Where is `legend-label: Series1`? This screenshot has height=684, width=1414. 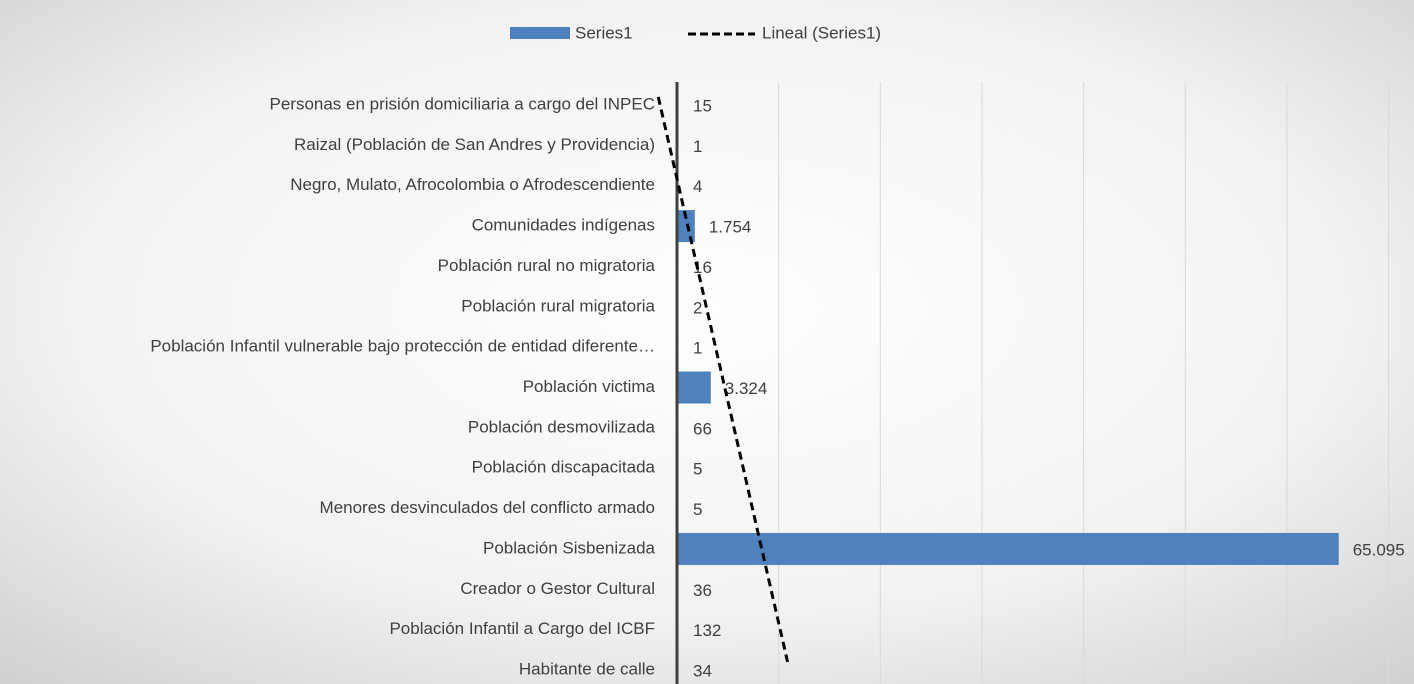
legend-label: Series1 is located at coordinates (604, 32).